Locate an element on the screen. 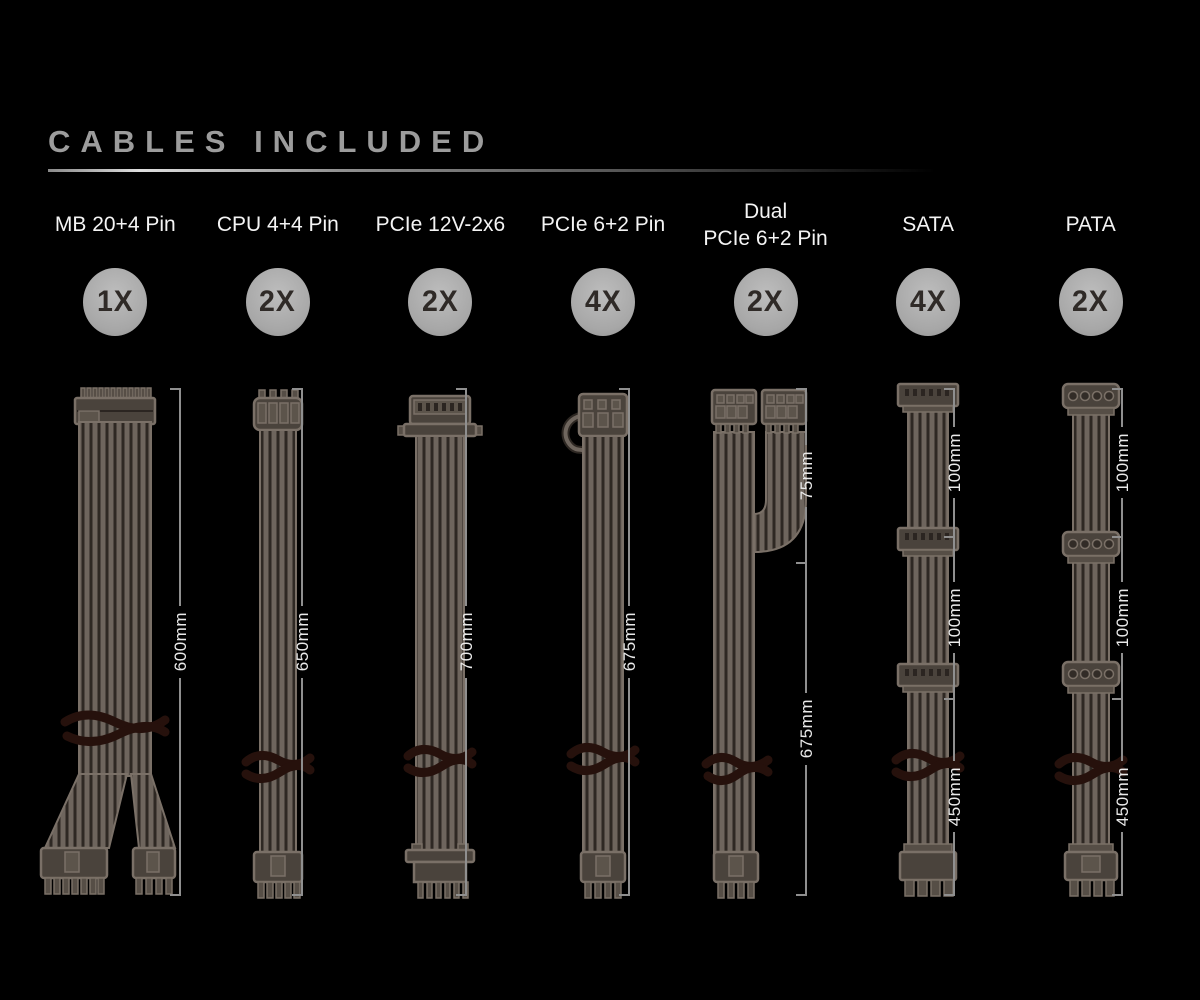  cable-column-mb: MB 20+4 Pin 1X is located at coordinates (115, 549).